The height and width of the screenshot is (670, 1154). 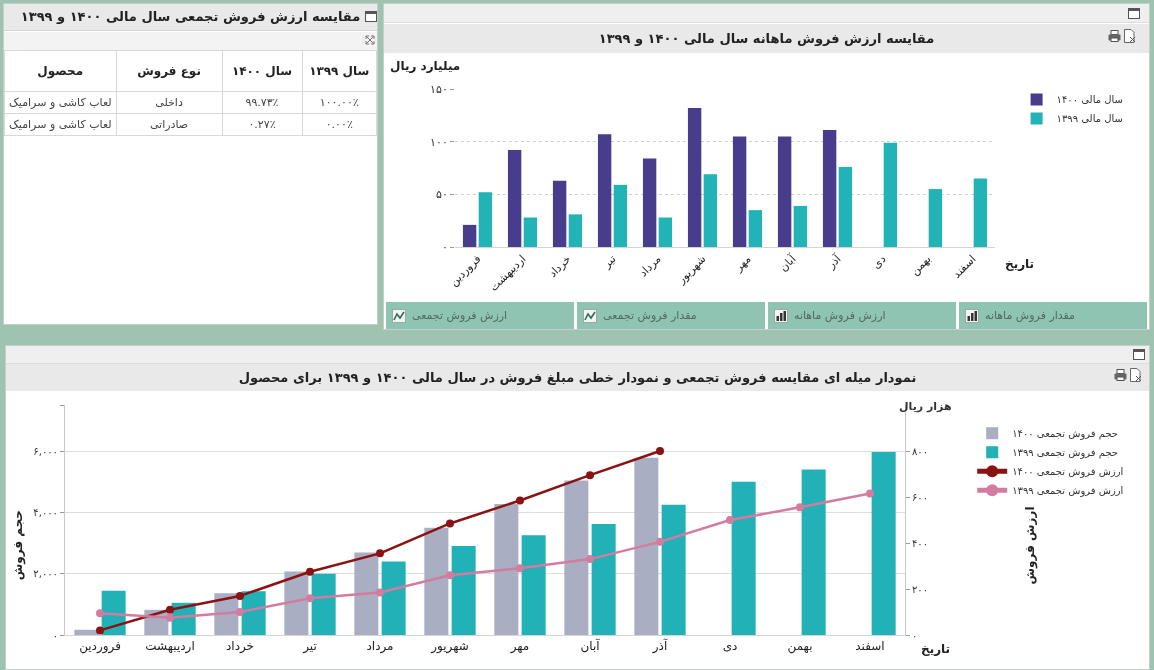 What do you see at coordinates (170, 647) in the screenshot?
I see `x-tick-label: اردیبهشت` at bounding box center [170, 647].